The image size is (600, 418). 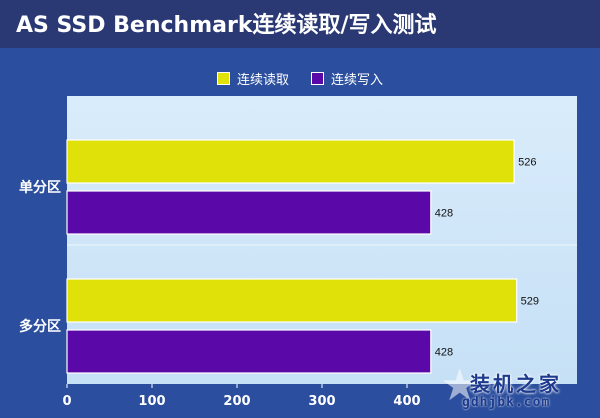 What do you see at coordinates (516, 384) in the screenshot?
I see `watermark-name: 装机之家` at bounding box center [516, 384].